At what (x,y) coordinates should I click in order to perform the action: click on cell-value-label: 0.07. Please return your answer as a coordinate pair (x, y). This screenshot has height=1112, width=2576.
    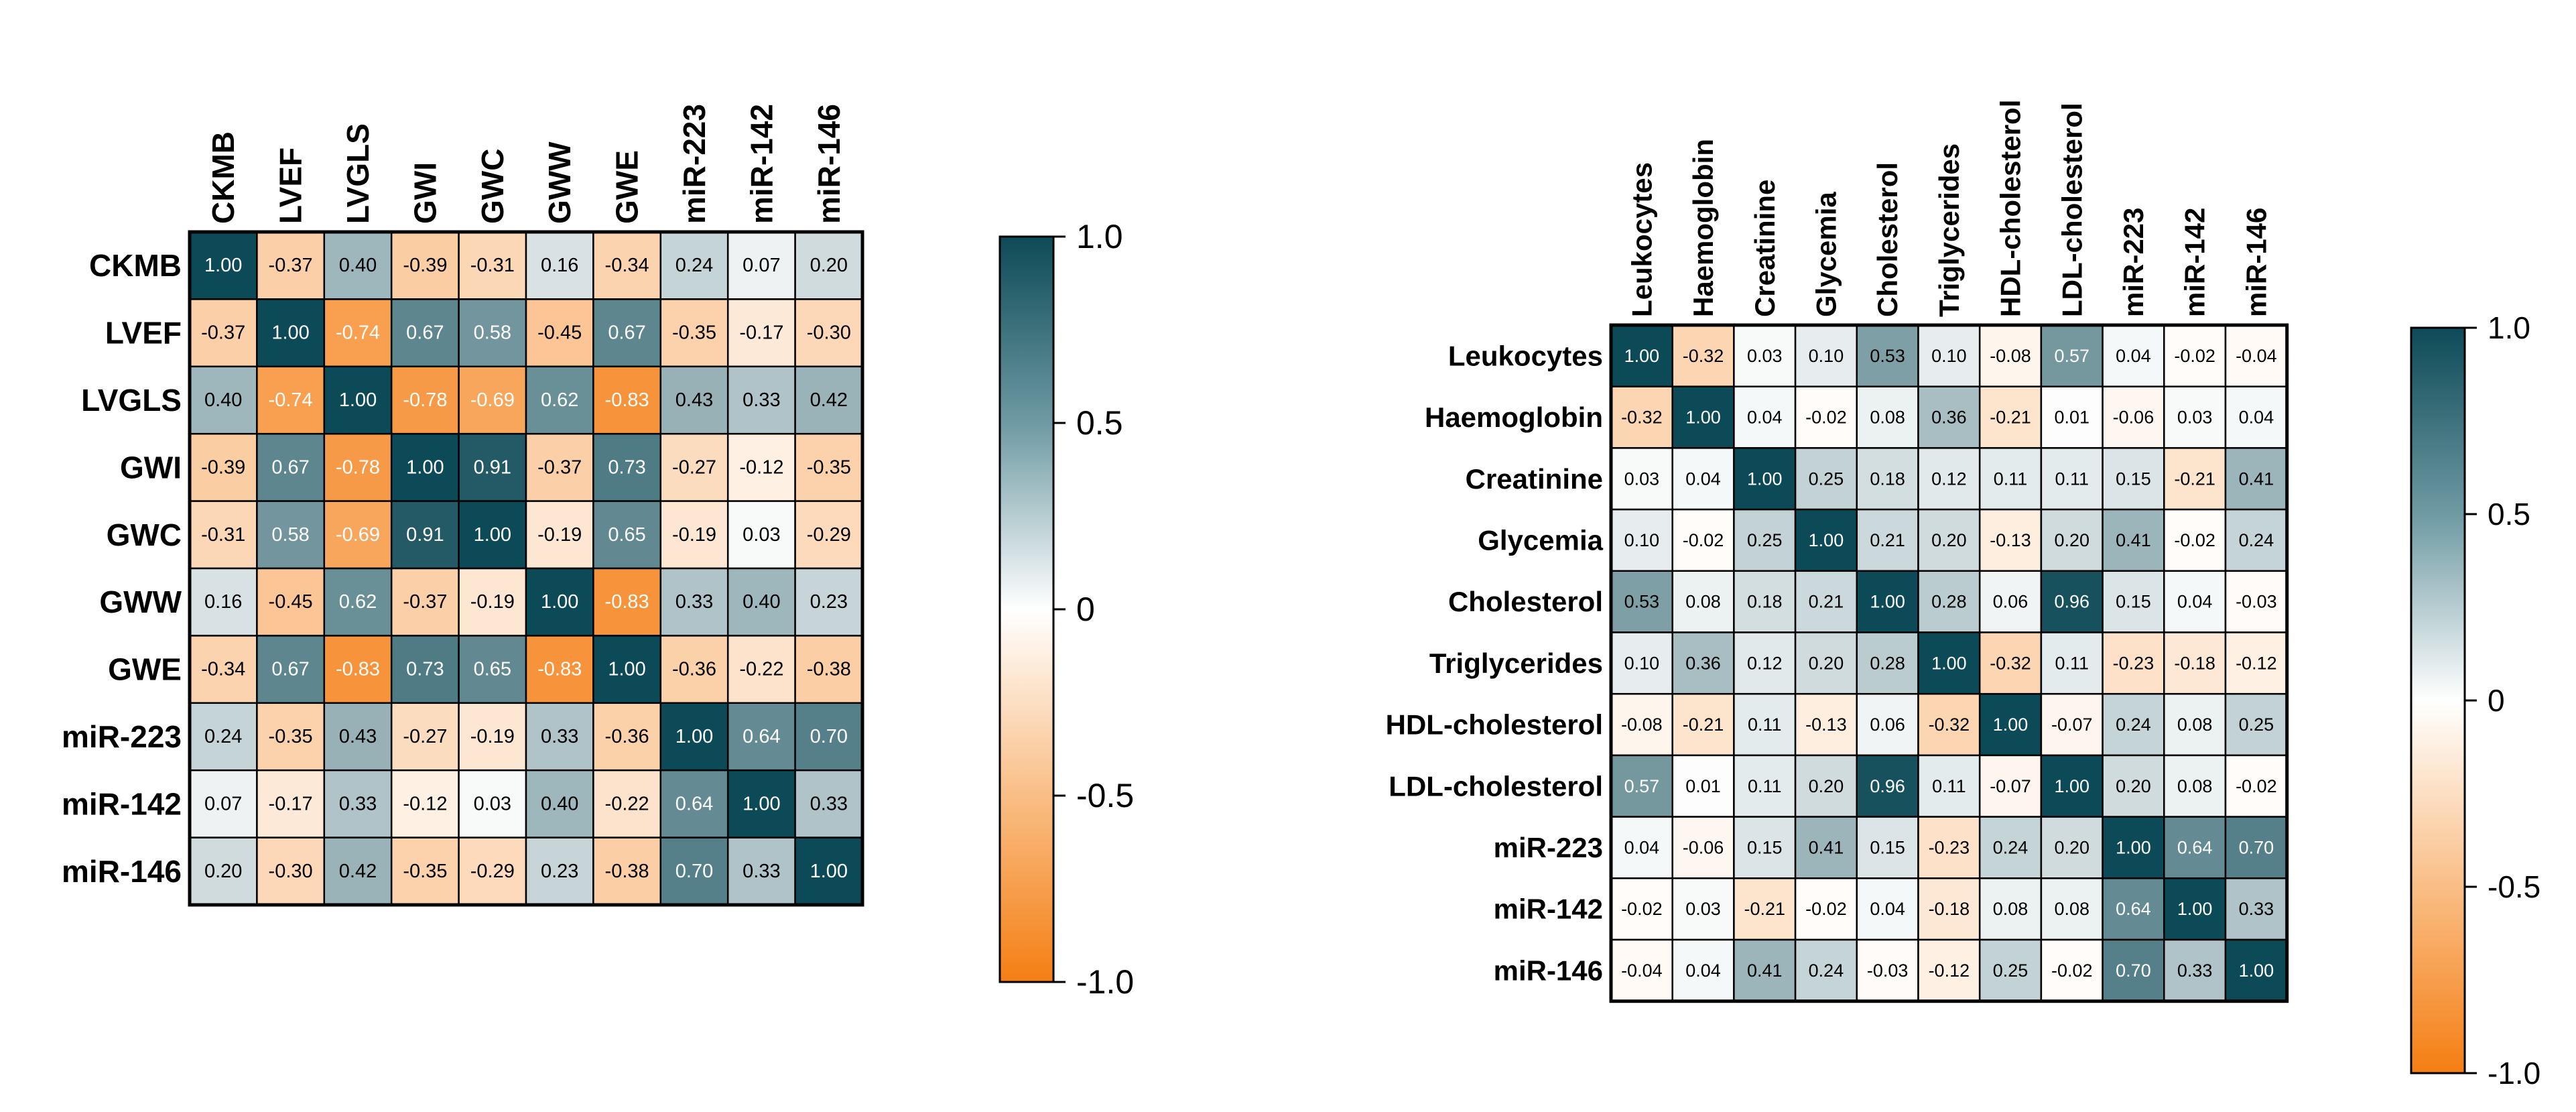
    Looking at the image, I should click on (223, 804).